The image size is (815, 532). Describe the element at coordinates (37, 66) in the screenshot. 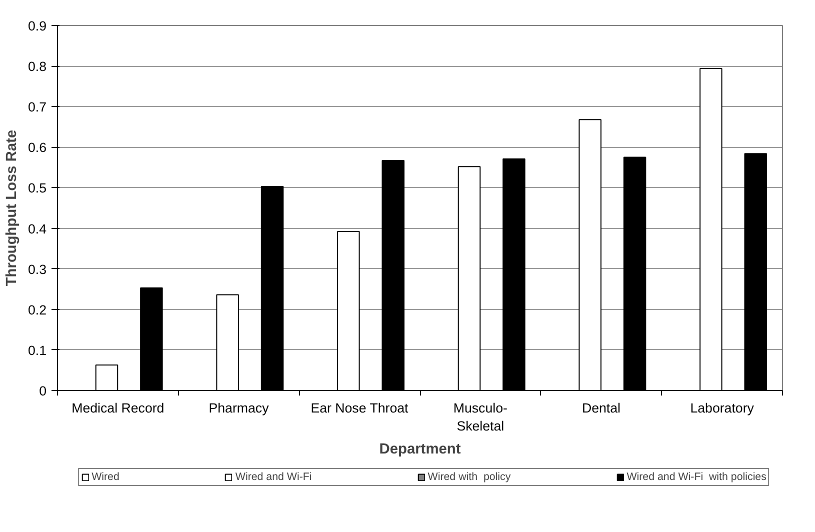

I see `y-tick-label: 0.8` at that location.